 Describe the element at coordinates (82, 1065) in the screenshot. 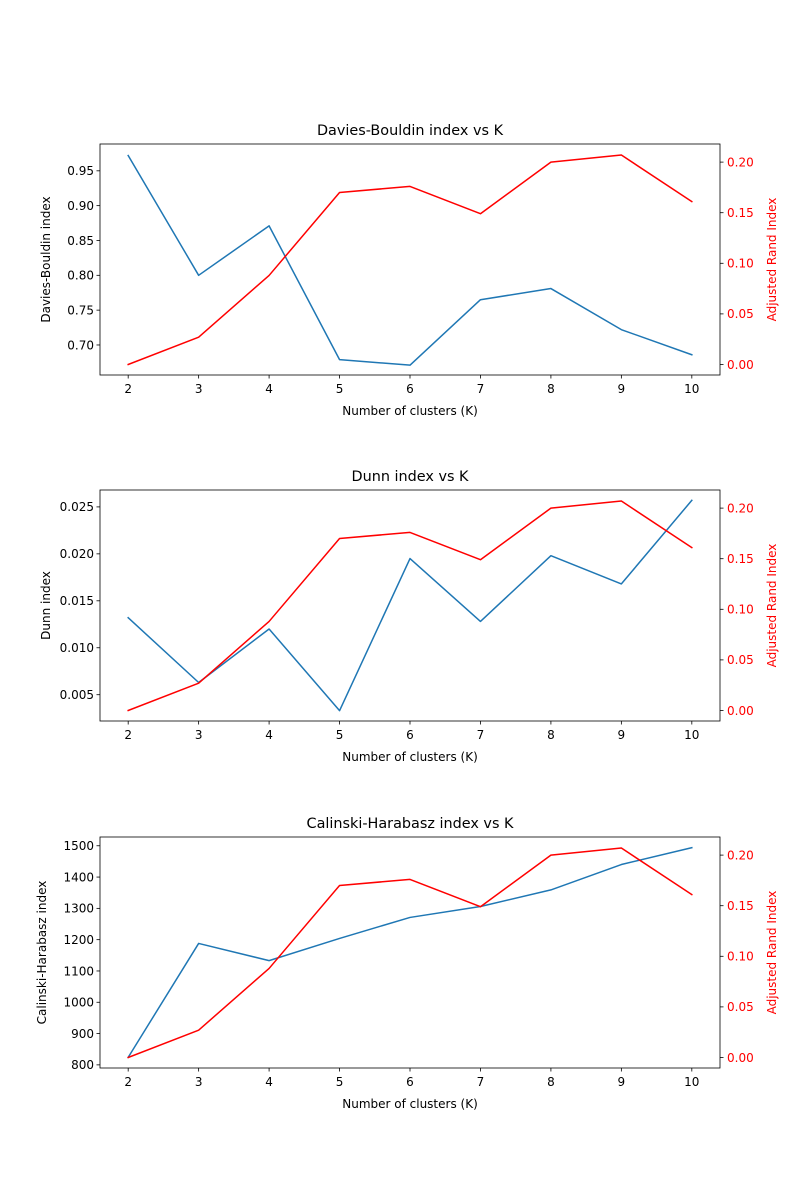

I see `y-tick-label: 800` at that location.